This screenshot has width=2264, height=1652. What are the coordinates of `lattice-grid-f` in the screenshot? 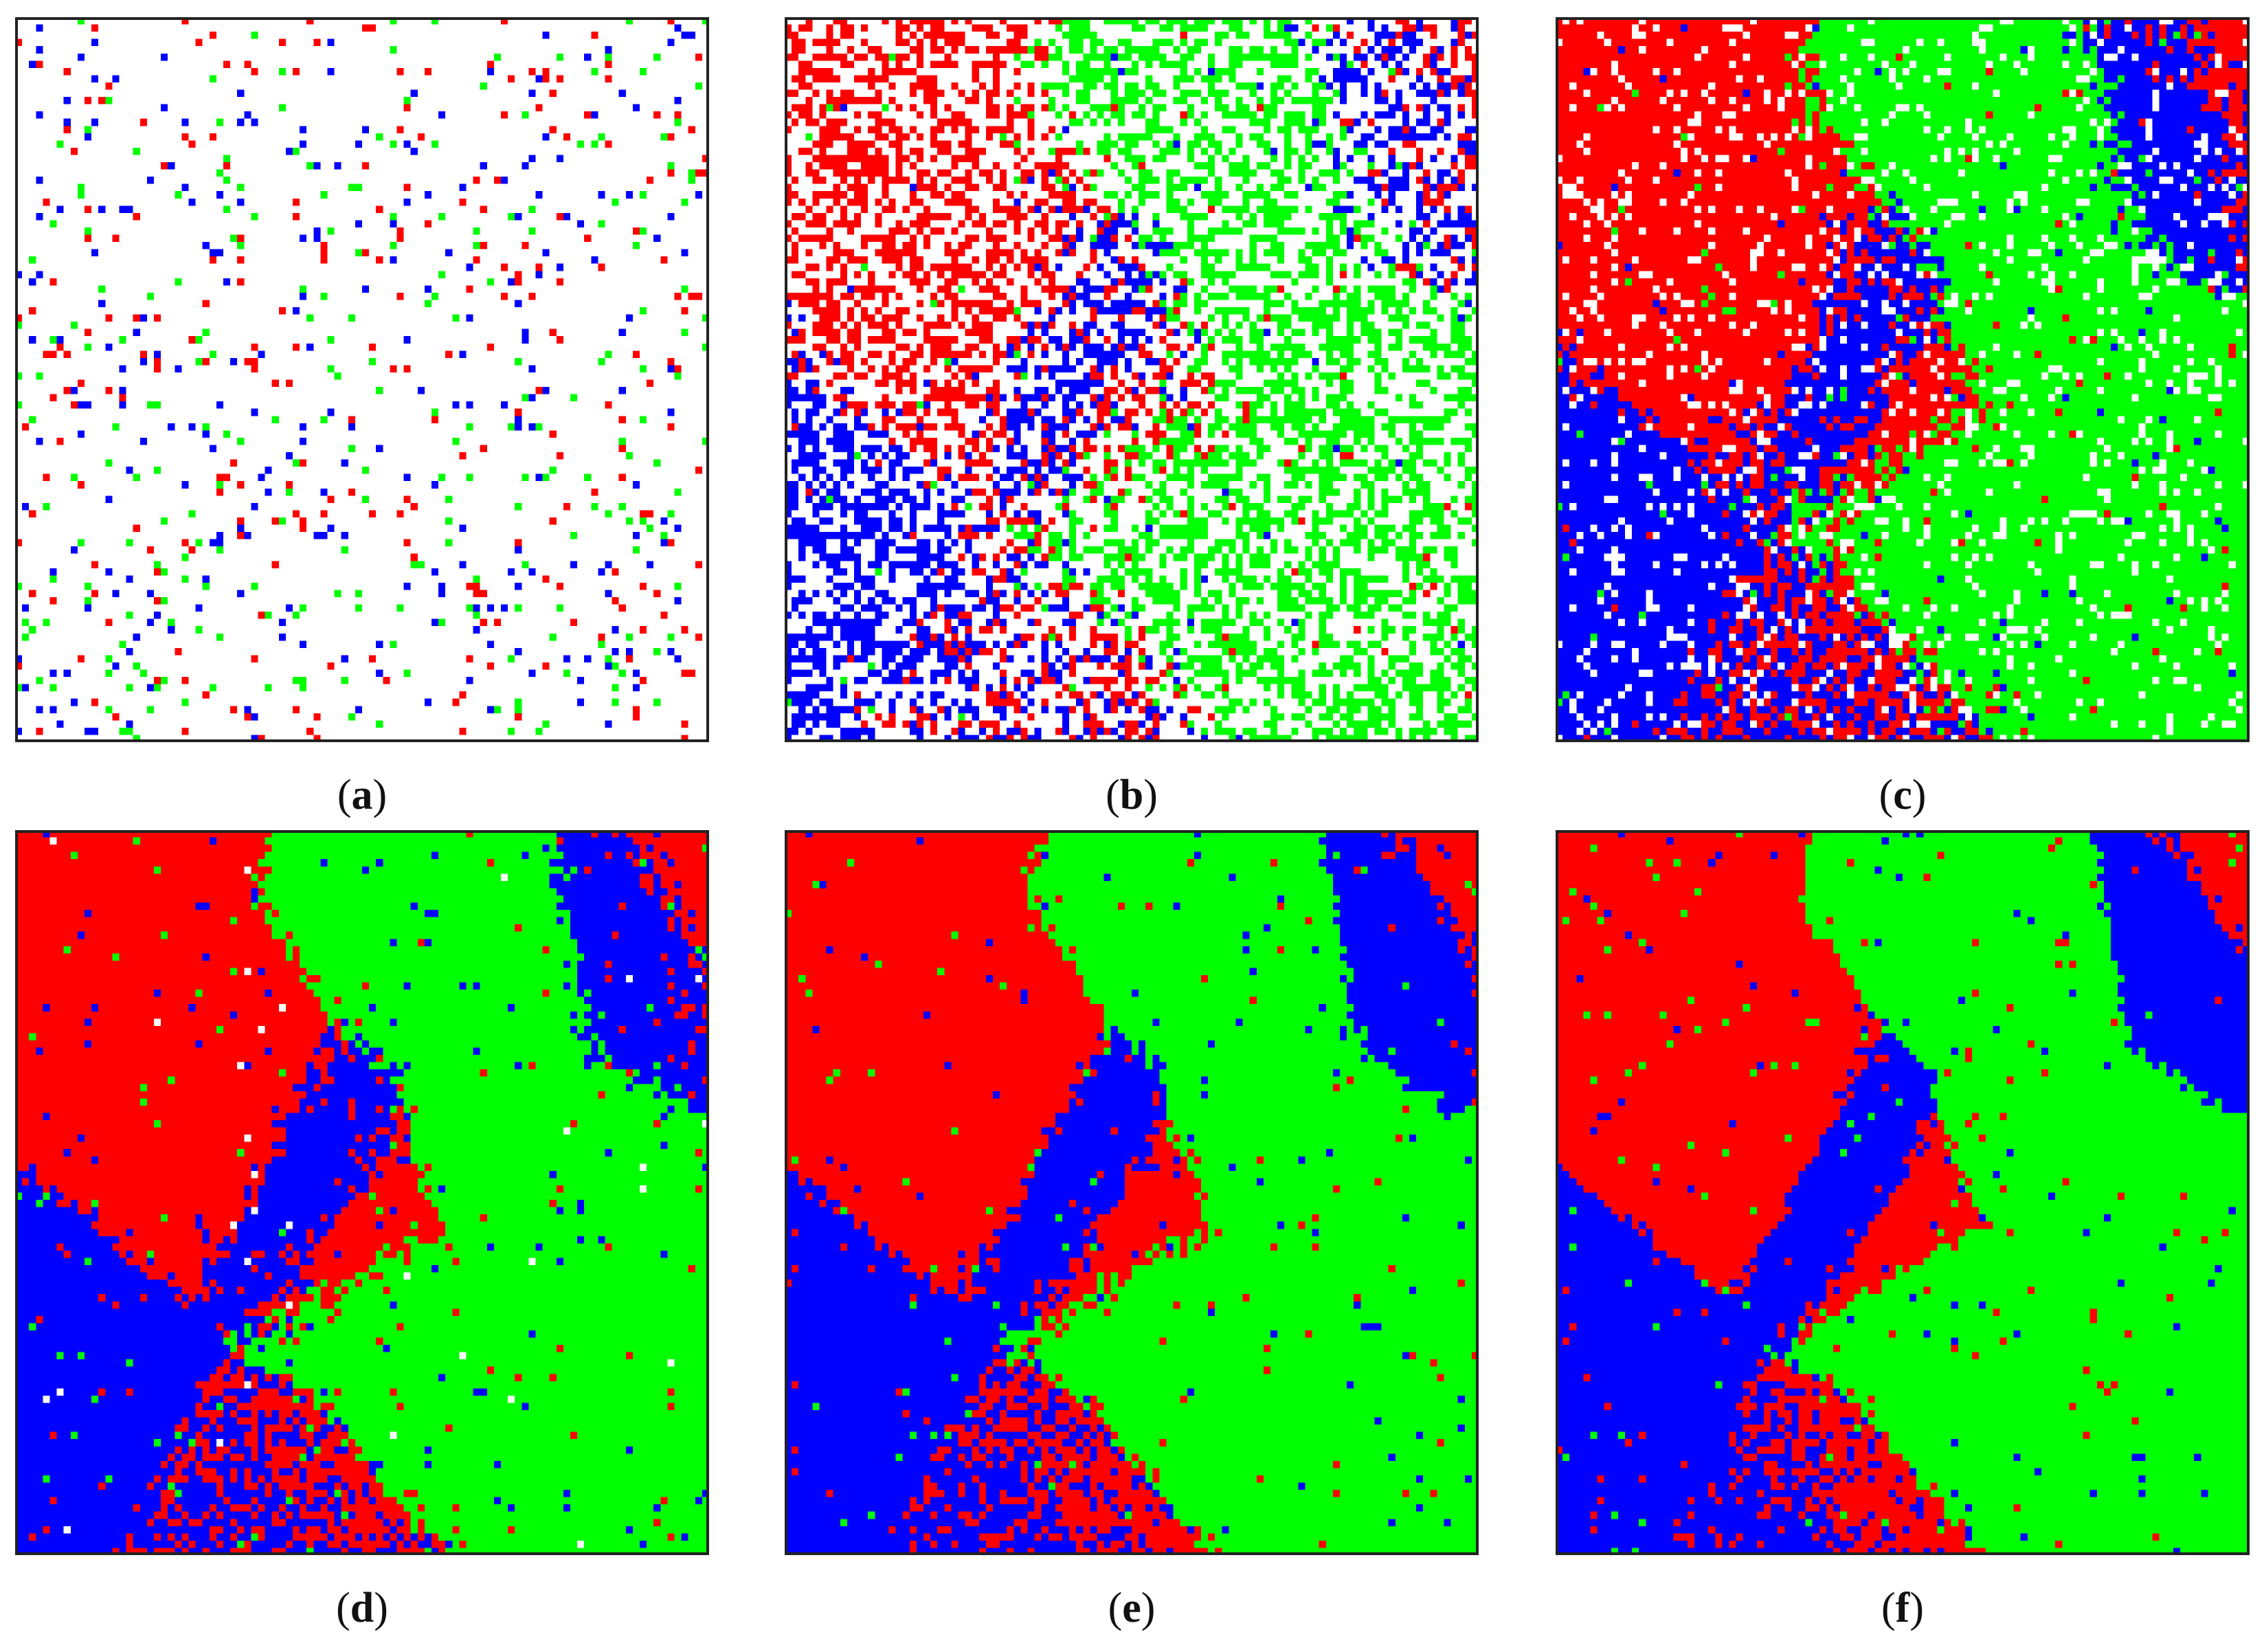 It's located at (1903, 1192).